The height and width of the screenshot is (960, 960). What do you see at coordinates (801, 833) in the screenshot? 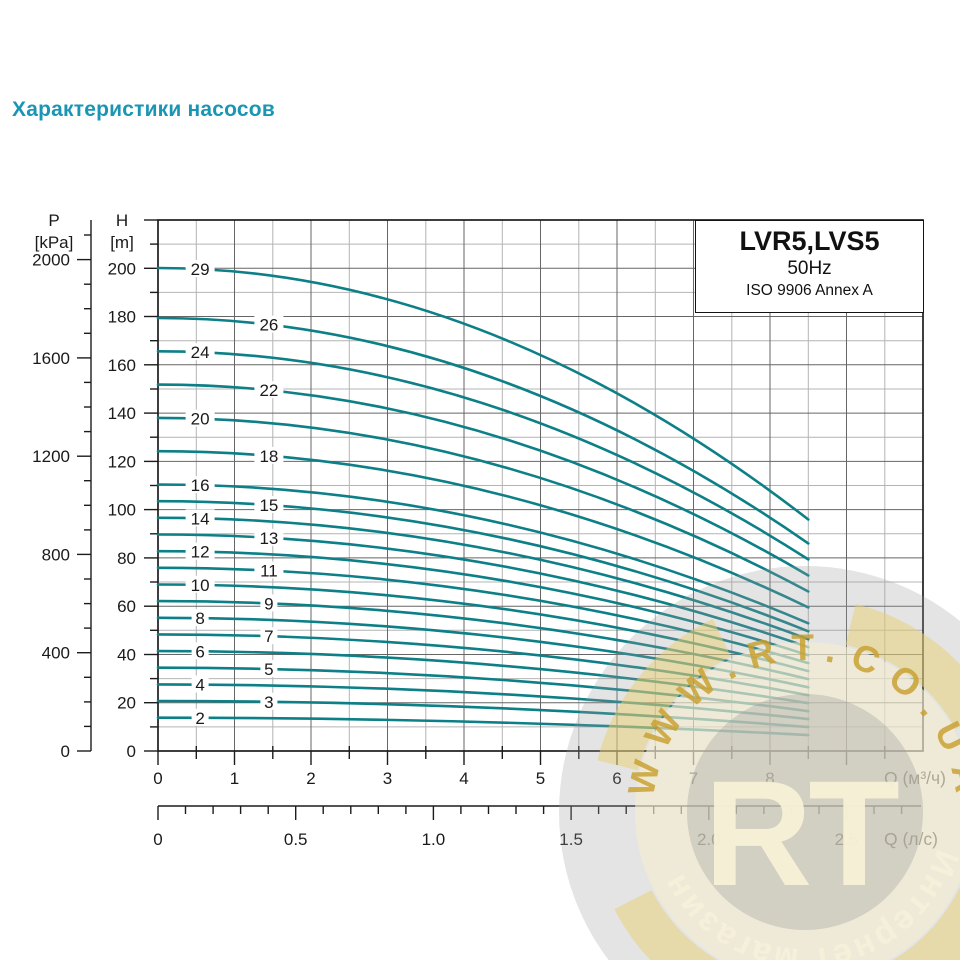
I see `watermark-monogram: RT` at bounding box center [801, 833].